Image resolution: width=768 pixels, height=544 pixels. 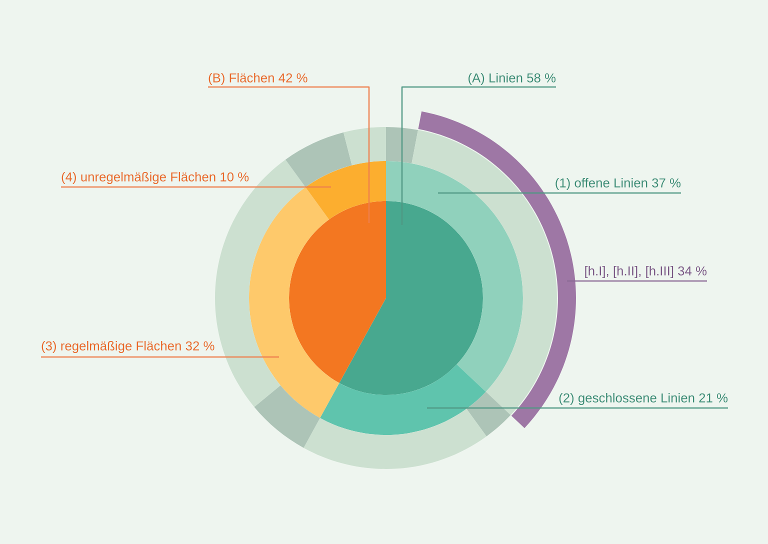 I want to click on data-label: (A) Linien 58 %, so click(x=512, y=79).